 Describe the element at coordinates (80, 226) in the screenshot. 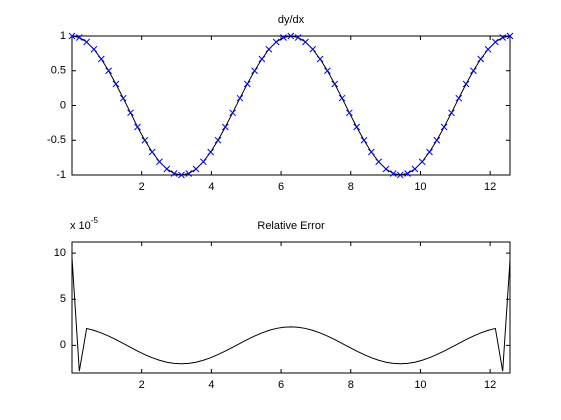

I see `multiplier-base: x 10` at that location.